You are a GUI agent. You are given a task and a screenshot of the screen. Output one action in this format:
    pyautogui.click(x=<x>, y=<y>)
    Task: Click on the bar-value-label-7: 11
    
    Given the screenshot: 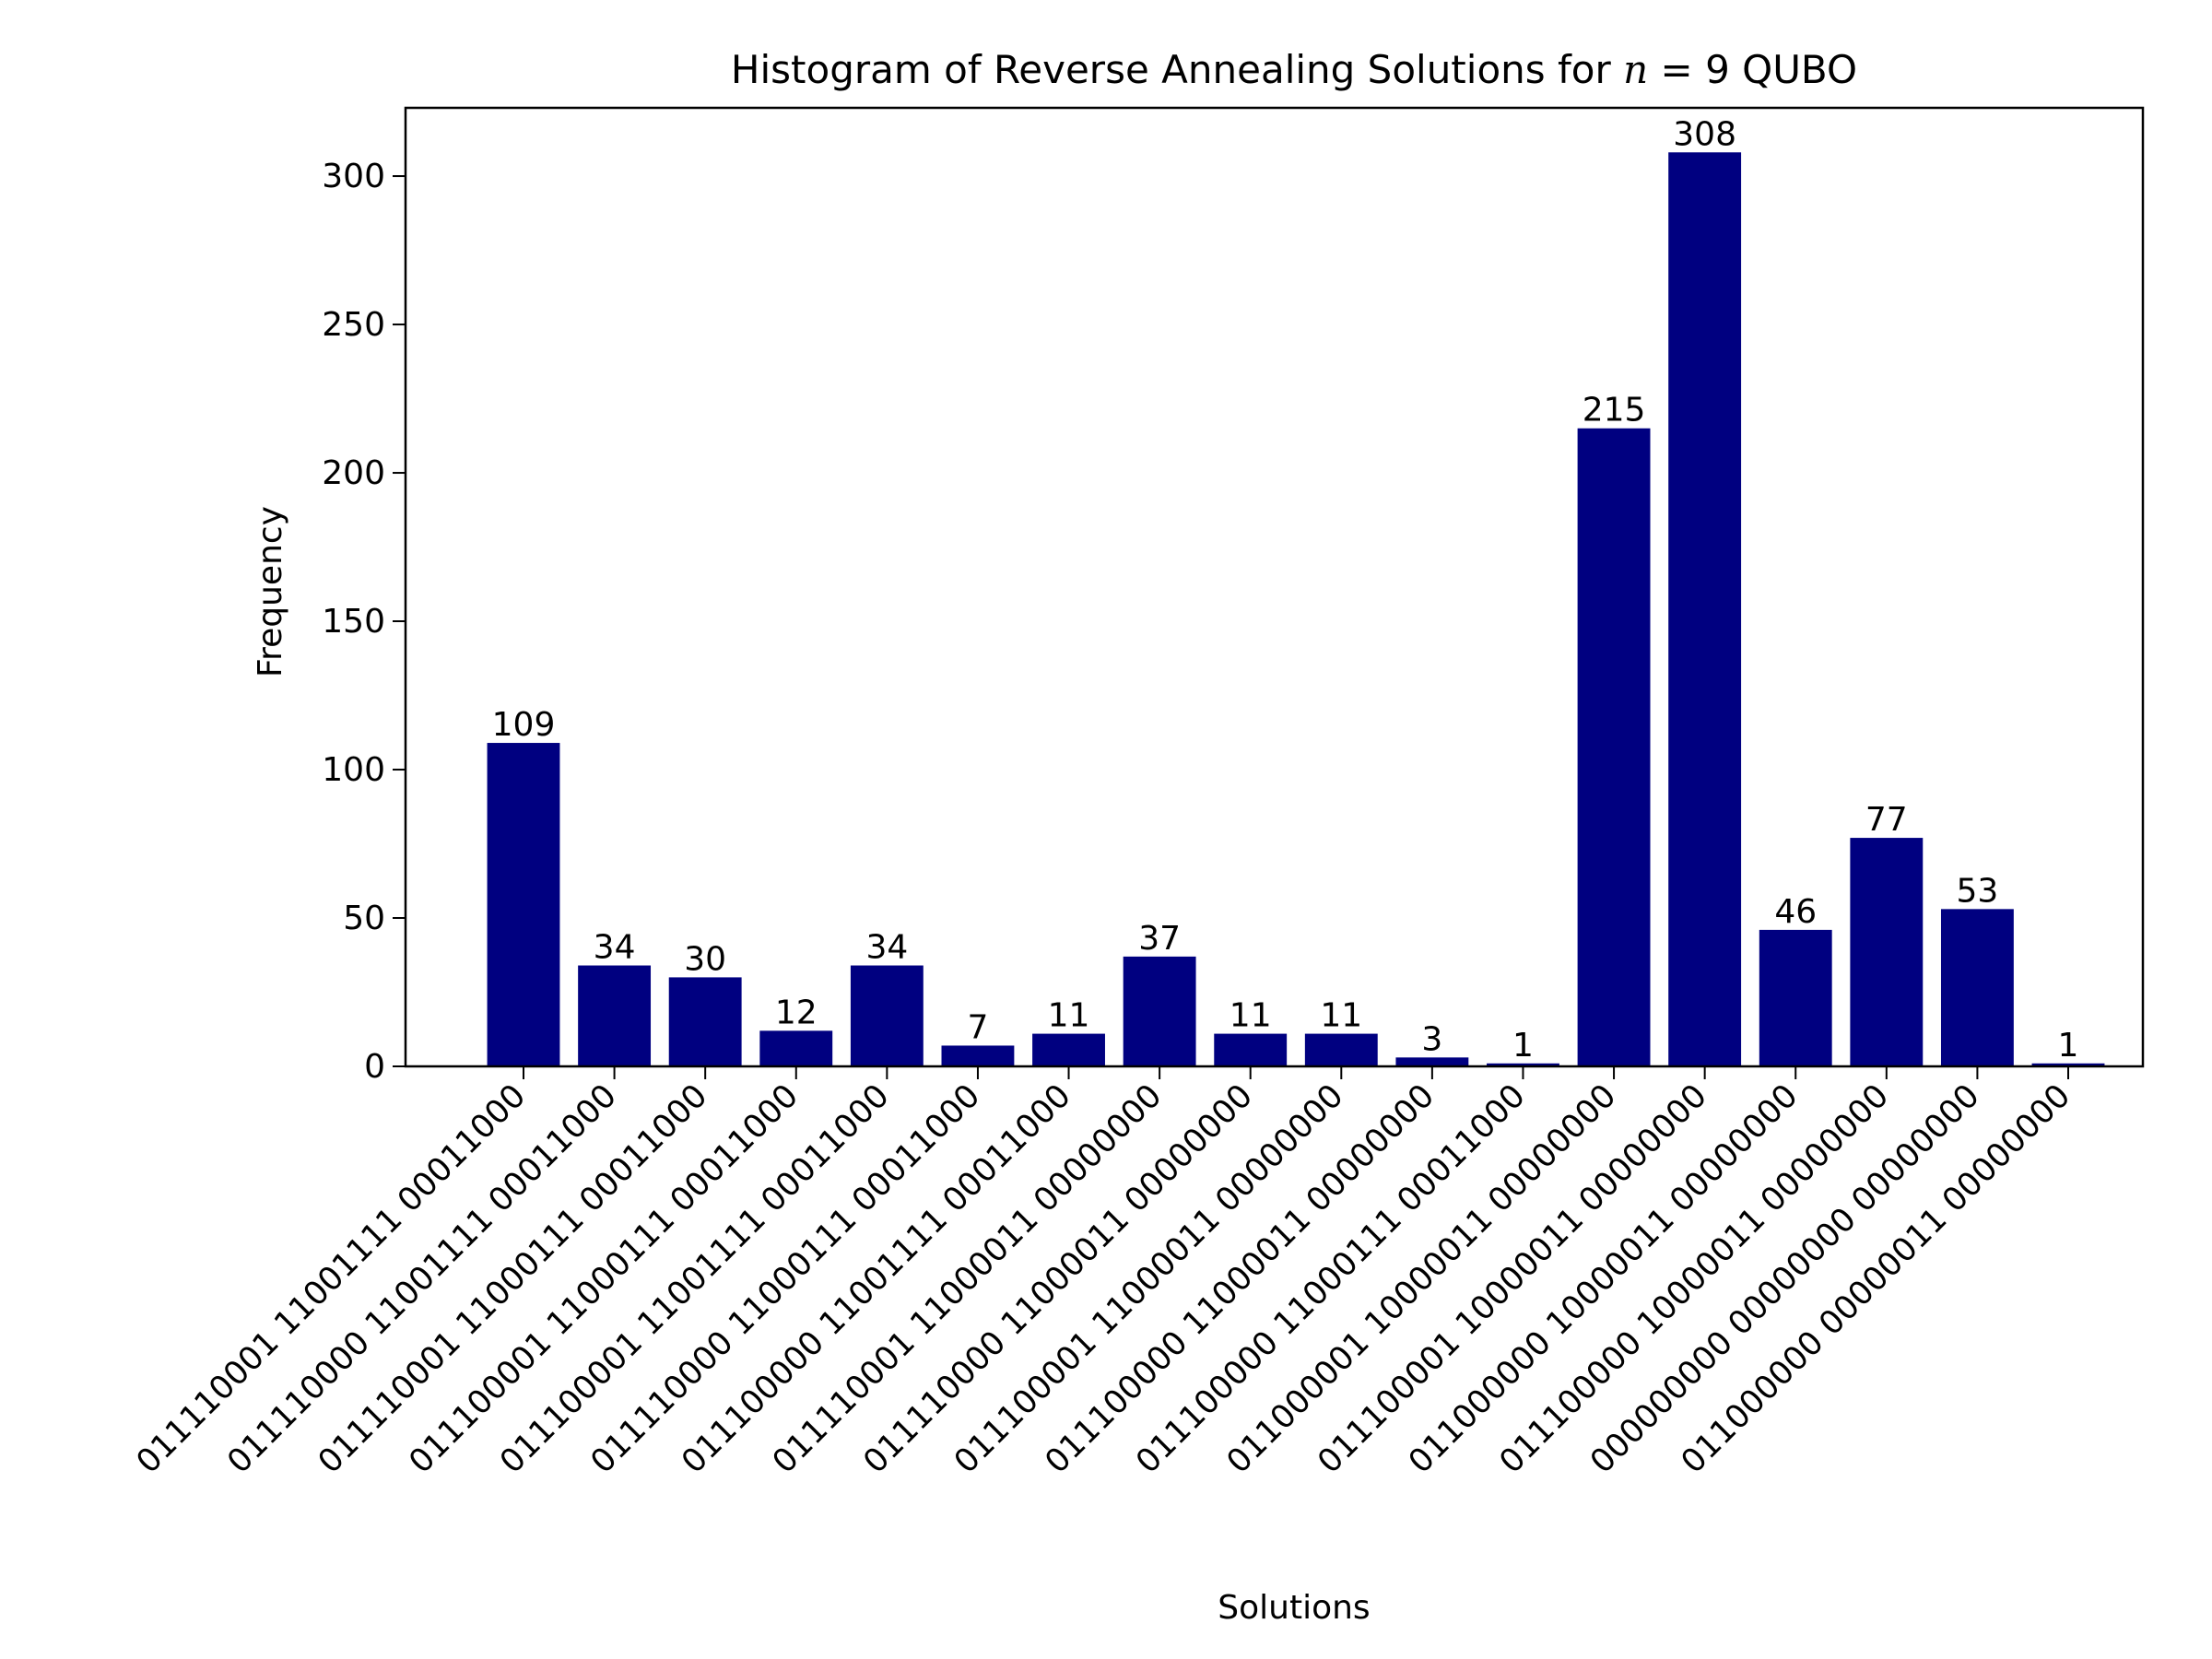 What is the action you would take?
    pyautogui.click(x=1069, y=1016)
    